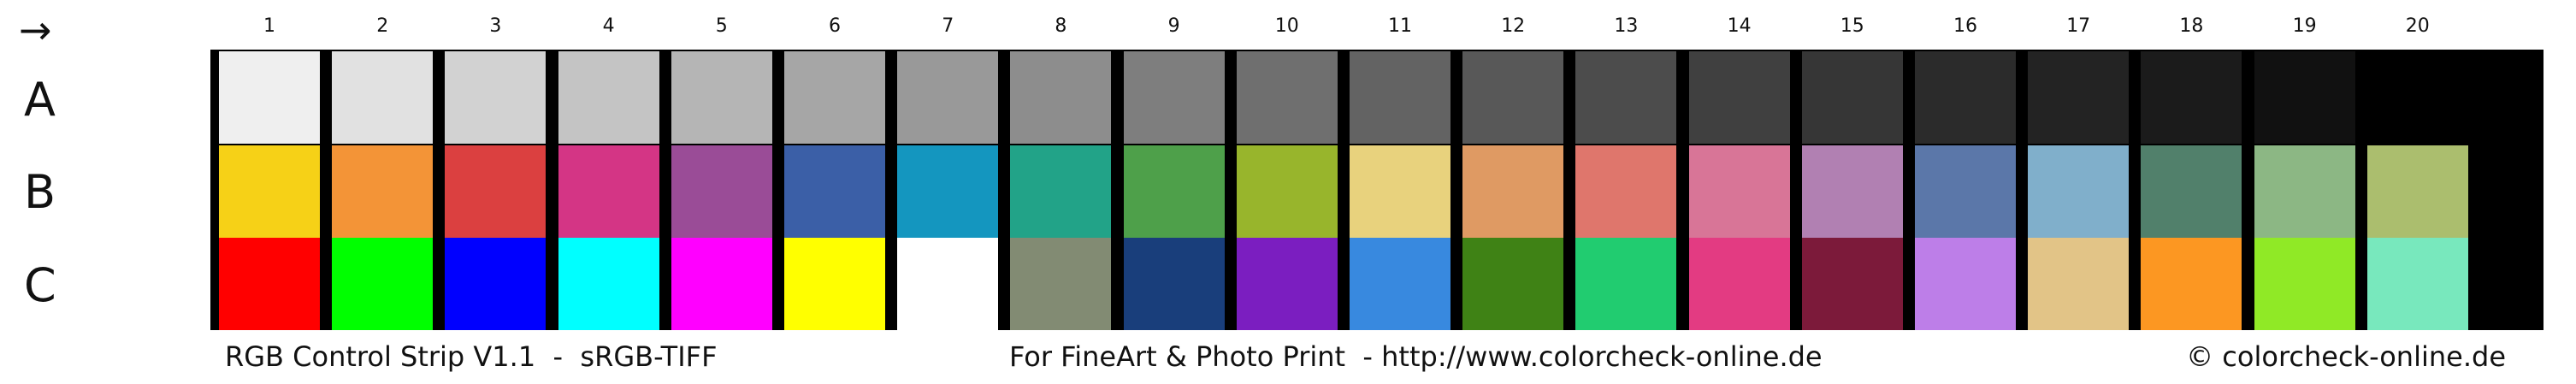  Describe the element at coordinates (835, 26) in the screenshot. I see `column-number: 6` at that location.